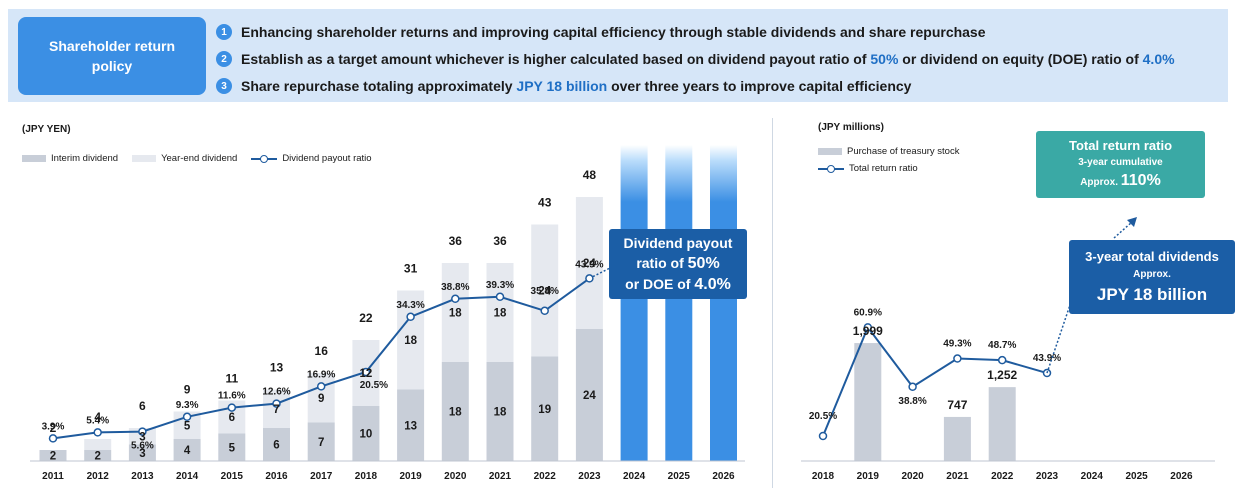  Describe the element at coordinates (112, 56) in the screenshot. I see `policy-title: Shareholder return policy` at that location.